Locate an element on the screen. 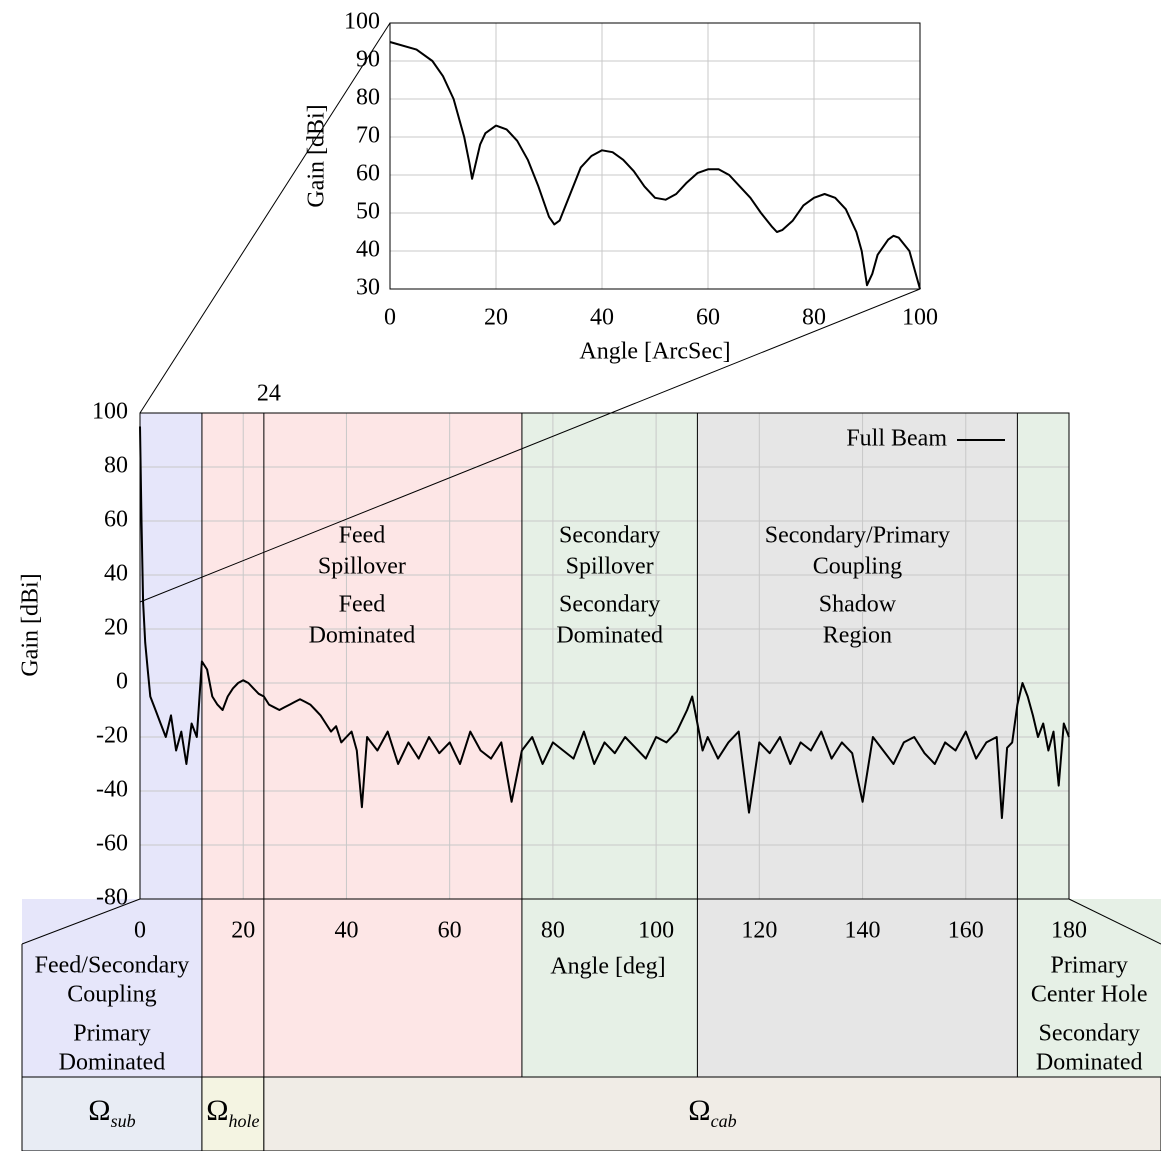 Image resolution: width=1161 pixels, height=1151 pixels. y-tick-label: 0 is located at coordinates (122, 682).